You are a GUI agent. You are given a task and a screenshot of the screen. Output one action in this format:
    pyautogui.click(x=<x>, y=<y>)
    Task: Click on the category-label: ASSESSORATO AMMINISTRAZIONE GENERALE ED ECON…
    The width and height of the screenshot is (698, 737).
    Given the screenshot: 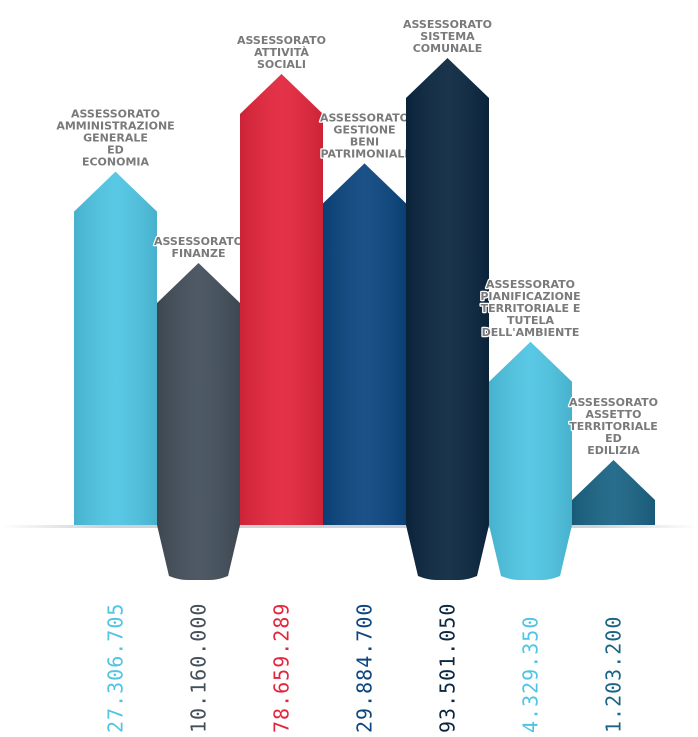 What is the action you would take?
    pyautogui.click(x=115, y=138)
    